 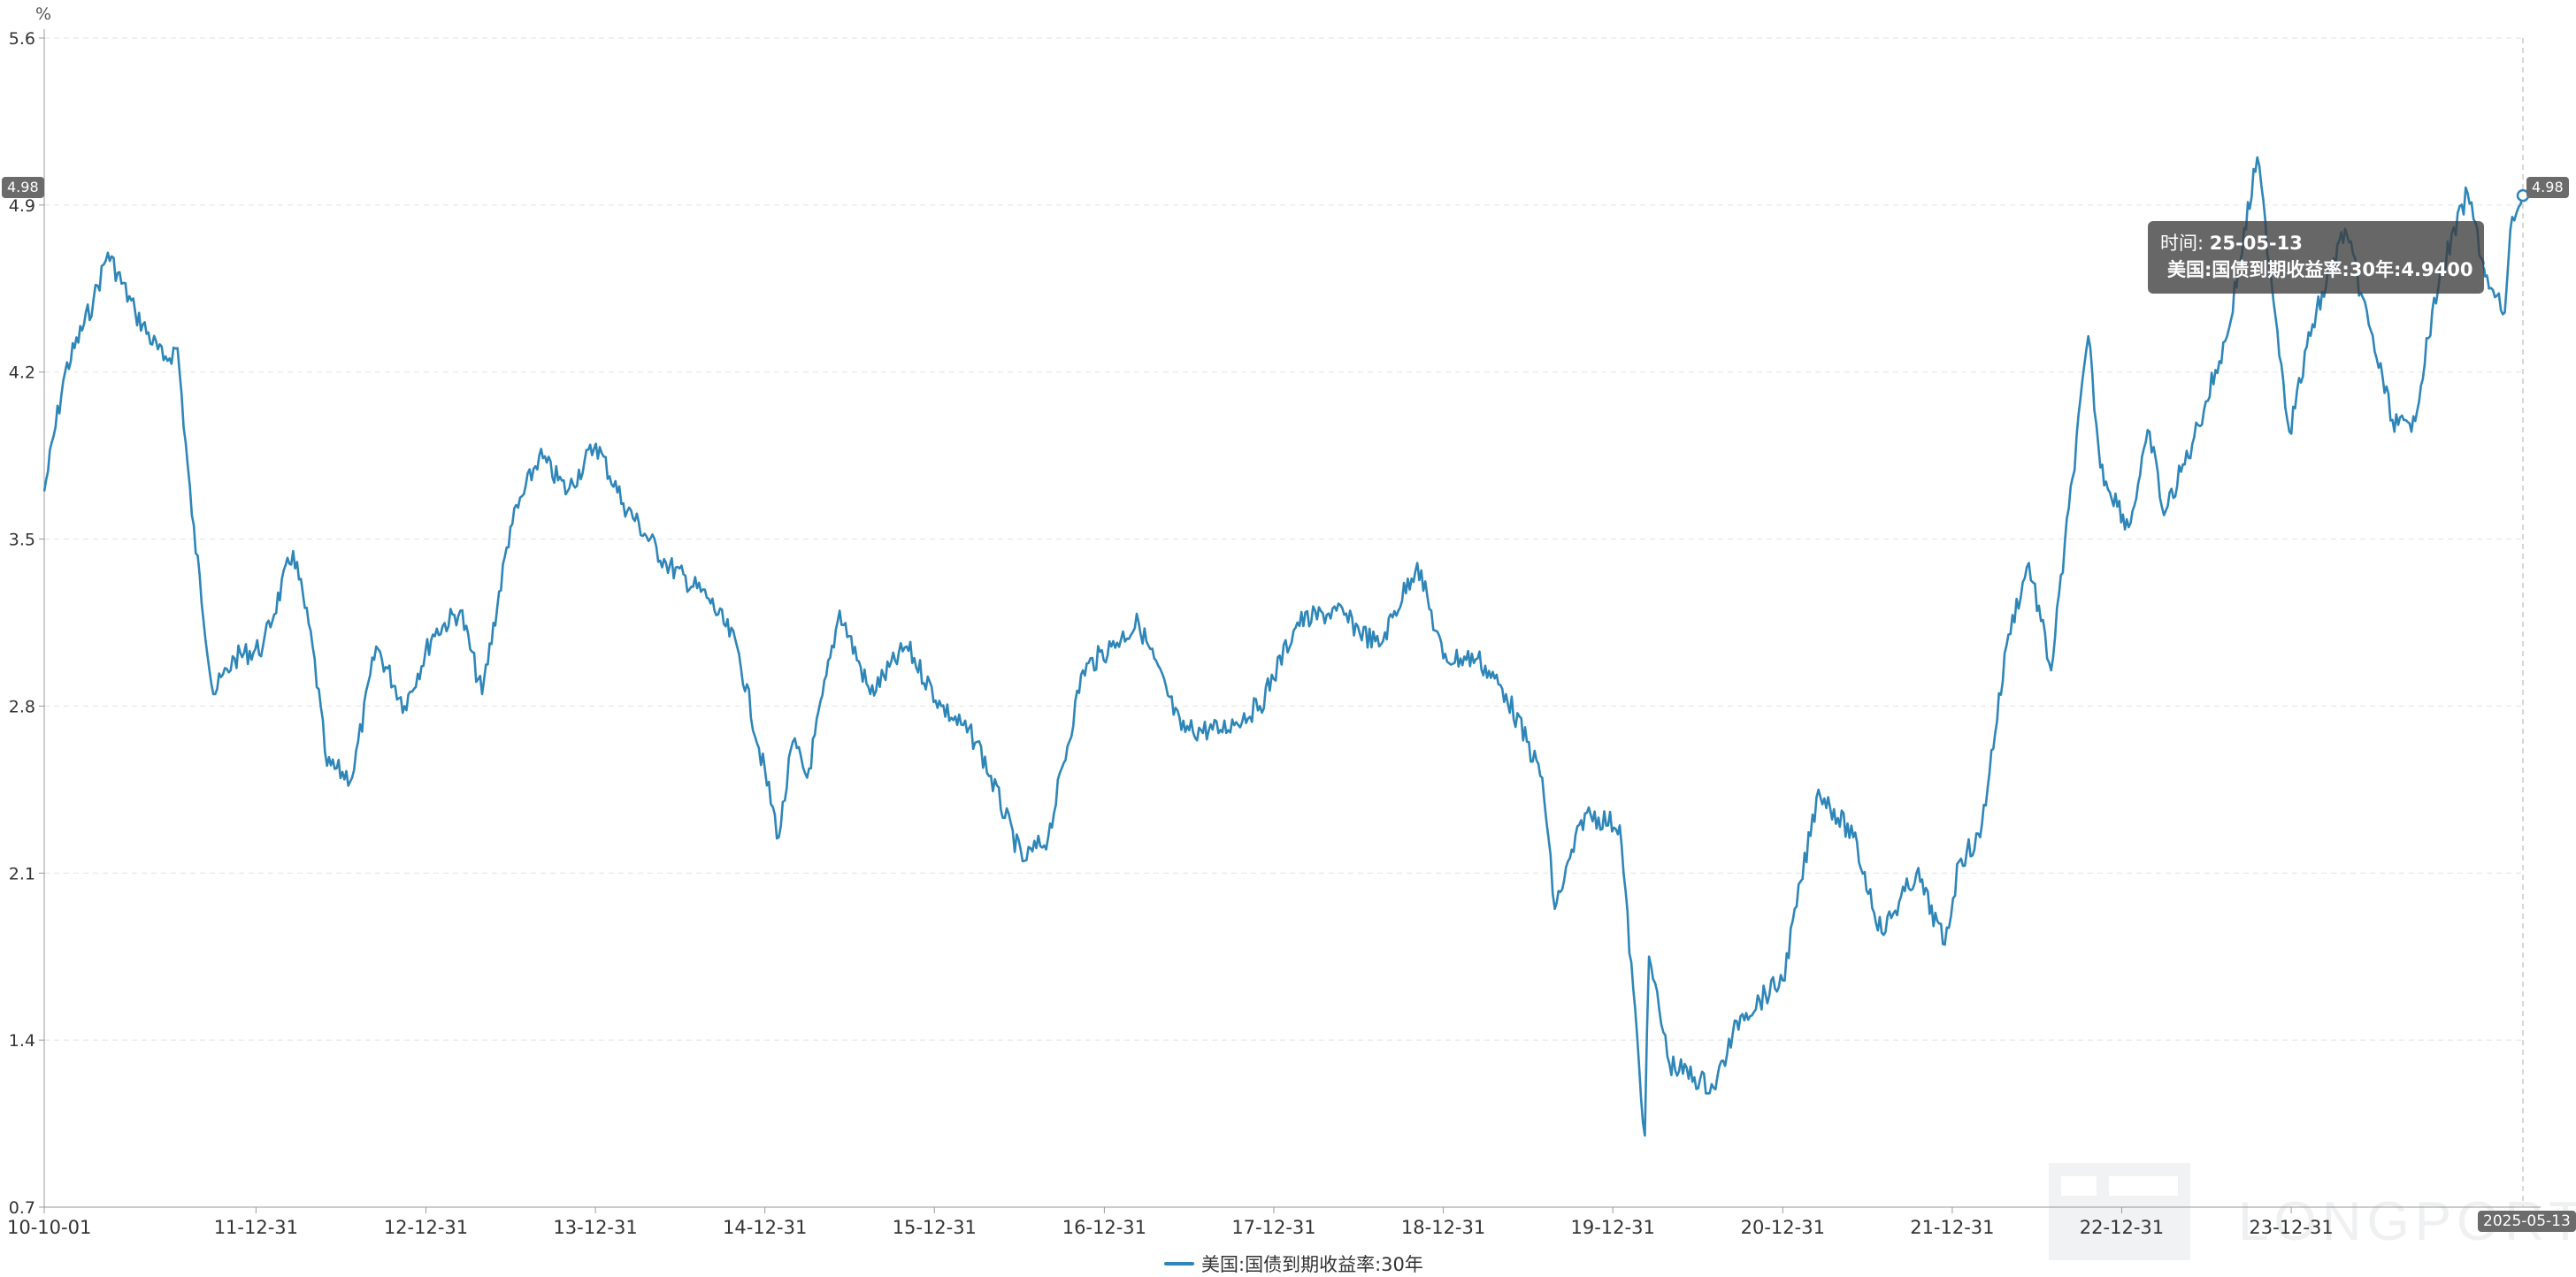 I want to click on y-tick-label: 4.9, so click(x=22, y=206).